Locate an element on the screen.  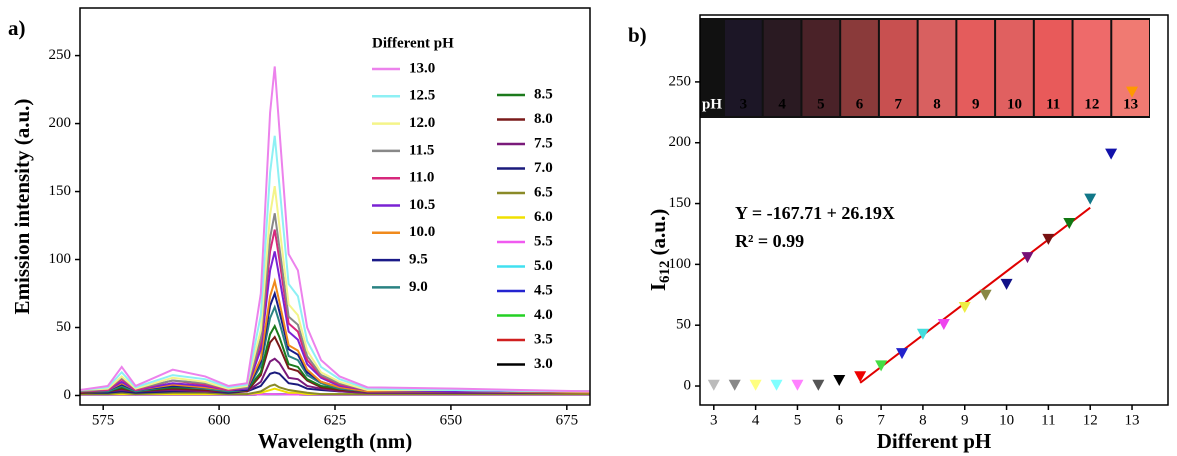
y-title-sub: 612 is located at coordinates (665, 271).